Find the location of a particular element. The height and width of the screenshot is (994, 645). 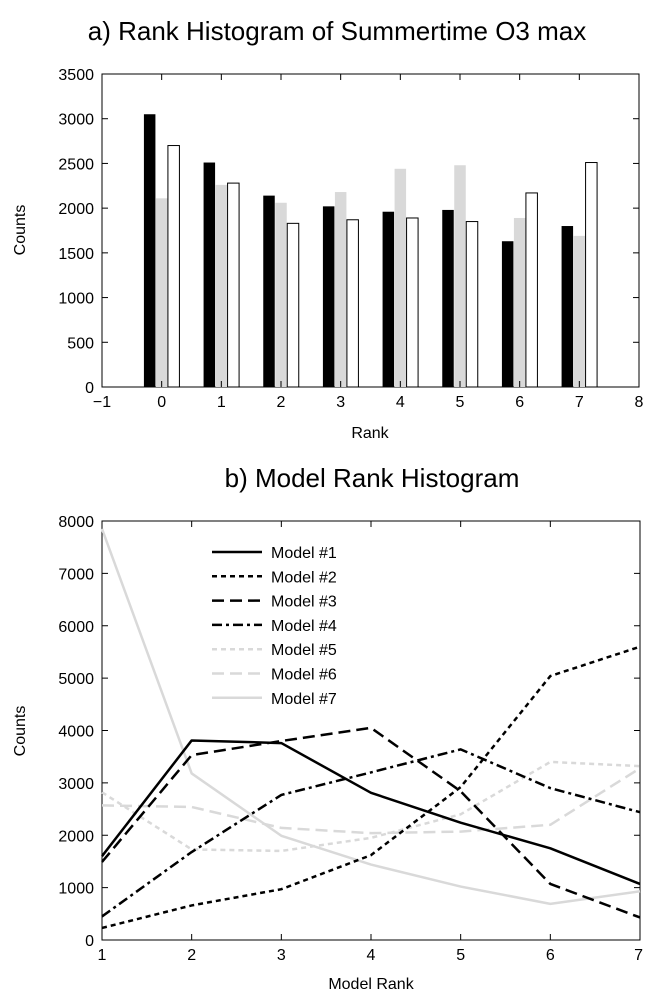

y-tick-label: 5000 is located at coordinates (76, 679).